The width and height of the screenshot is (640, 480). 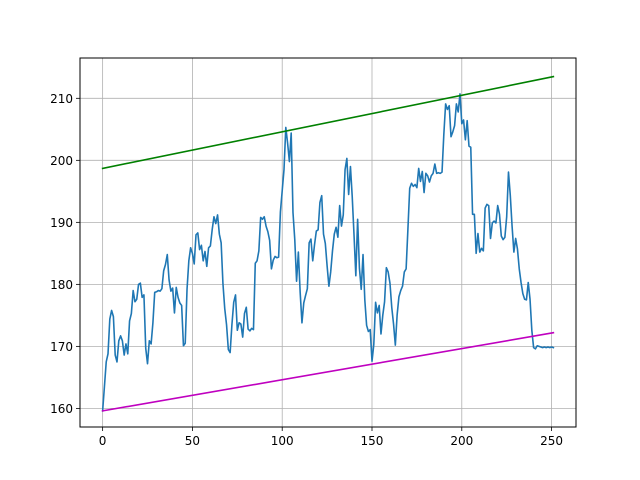 I want to click on x-tick-label: 50, so click(x=192, y=441).